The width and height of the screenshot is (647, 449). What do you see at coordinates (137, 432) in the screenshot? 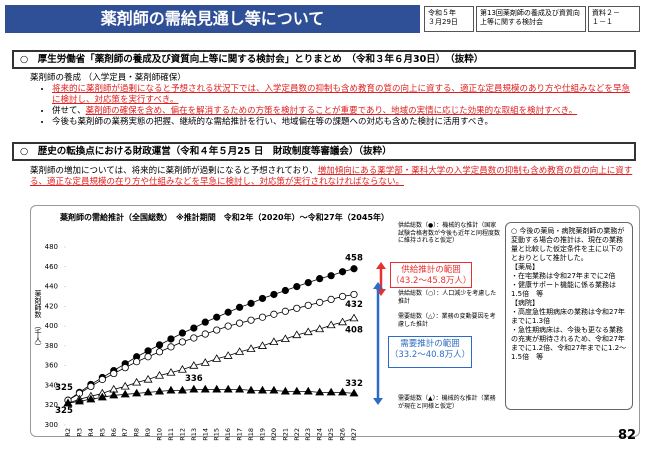
I see `x-tick-label: R8` at bounding box center [137, 432].